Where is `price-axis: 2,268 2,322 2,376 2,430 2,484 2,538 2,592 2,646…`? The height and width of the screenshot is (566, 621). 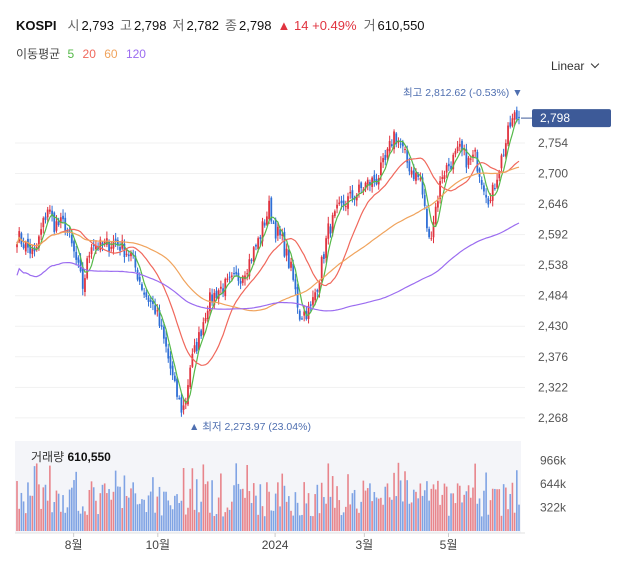
price-axis: 2,268 2,322 2,376 2,430 2,484 2,538 2,592 2,646… is located at coordinates (553, 280).